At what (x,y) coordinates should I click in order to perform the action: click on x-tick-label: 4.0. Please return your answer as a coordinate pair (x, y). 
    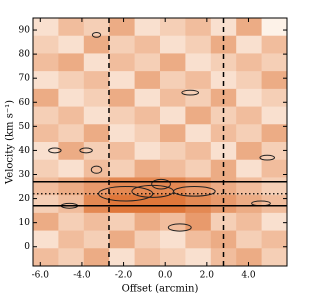
    Looking at the image, I should click on (248, 276).